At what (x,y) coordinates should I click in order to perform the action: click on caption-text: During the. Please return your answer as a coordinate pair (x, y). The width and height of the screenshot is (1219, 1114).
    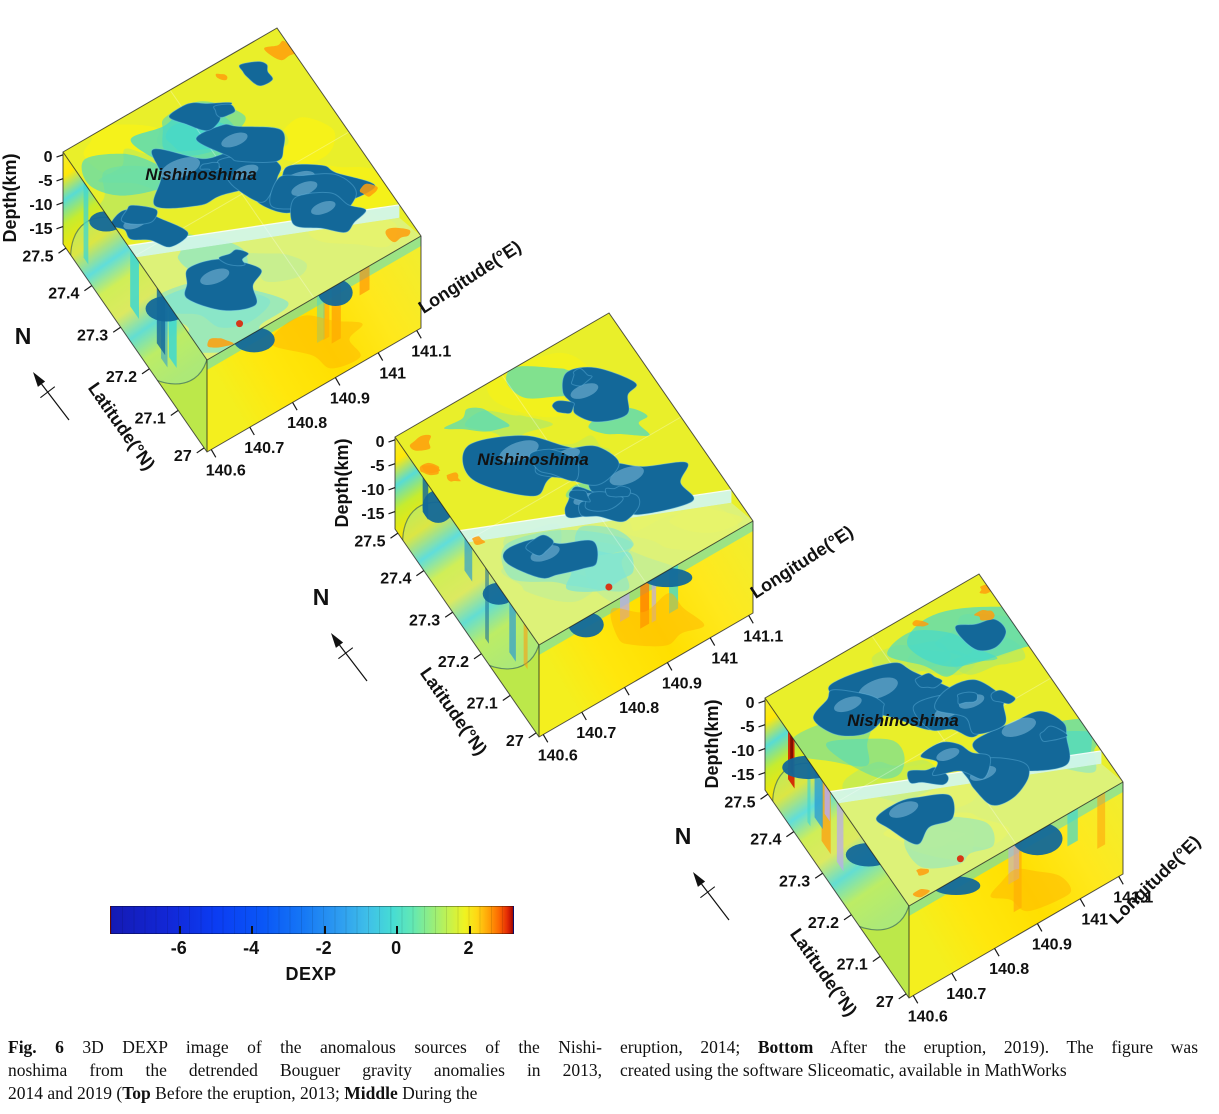
    Looking at the image, I should click on (437, 1093).